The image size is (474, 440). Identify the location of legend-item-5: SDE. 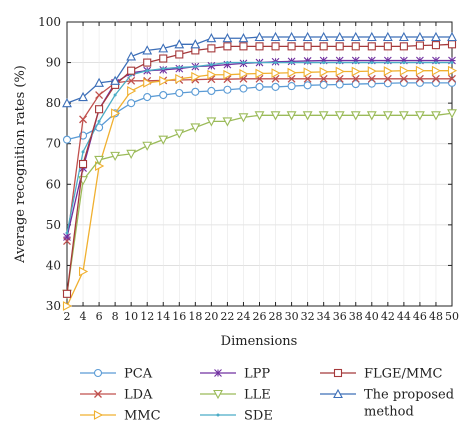
(236, 416).